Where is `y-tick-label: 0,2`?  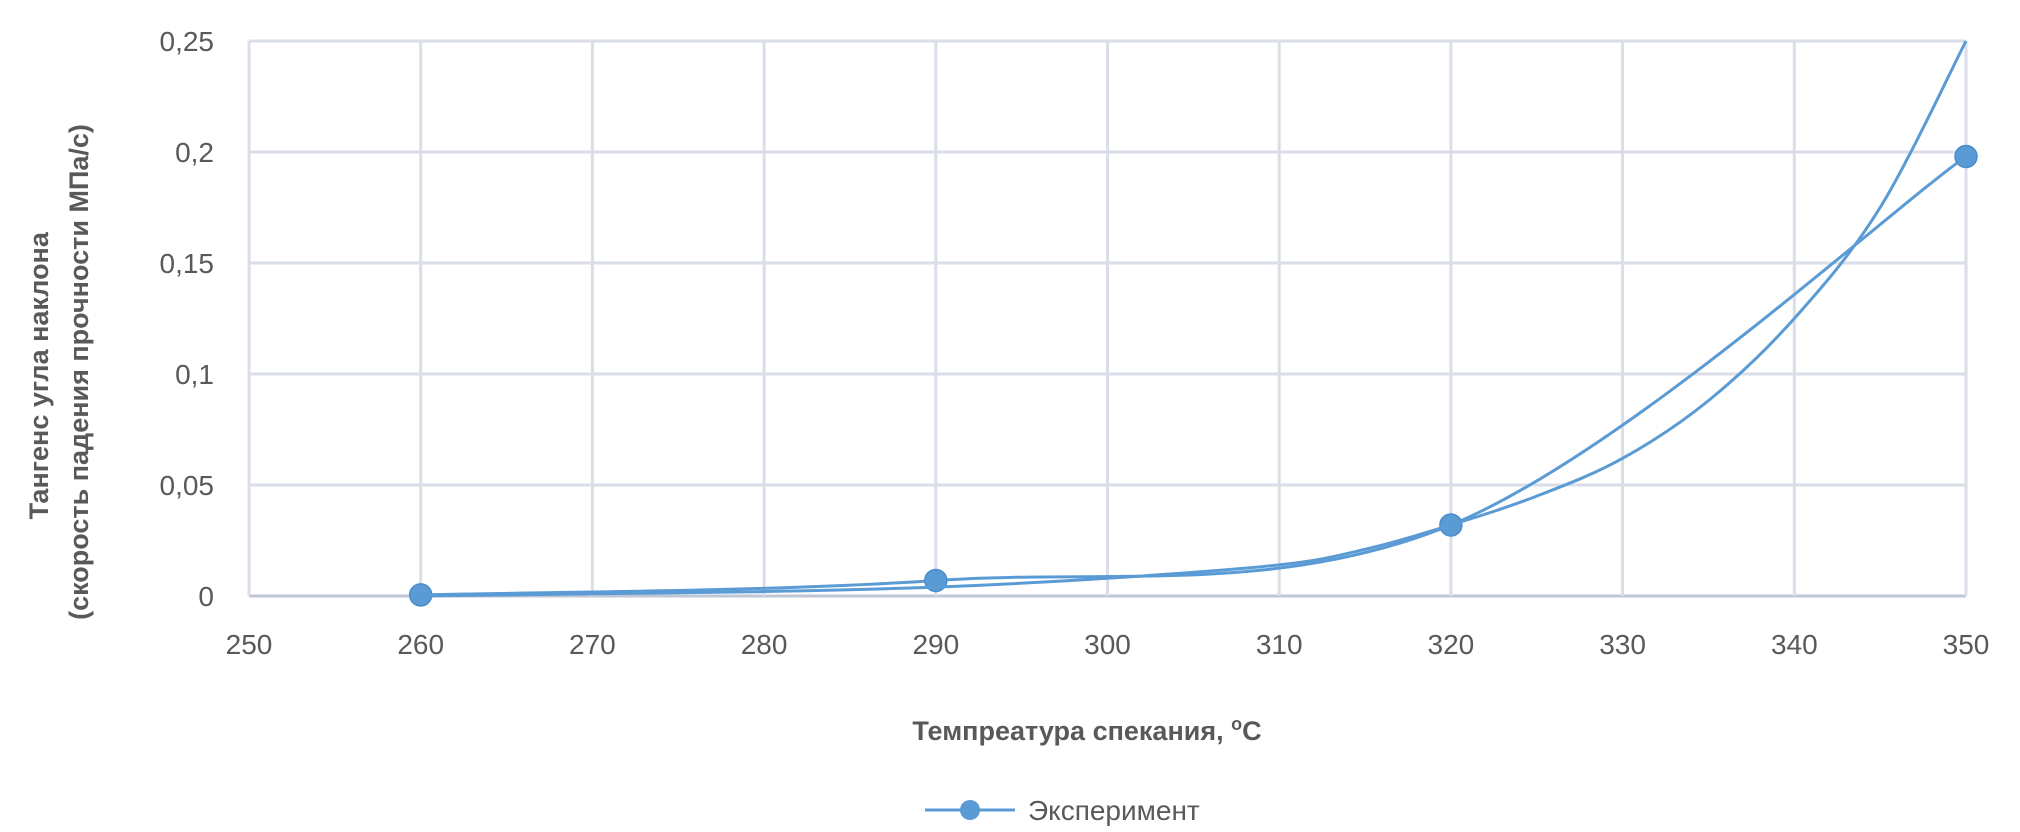 y-tick-label: 0,2 is located at coordinates (194, 152).